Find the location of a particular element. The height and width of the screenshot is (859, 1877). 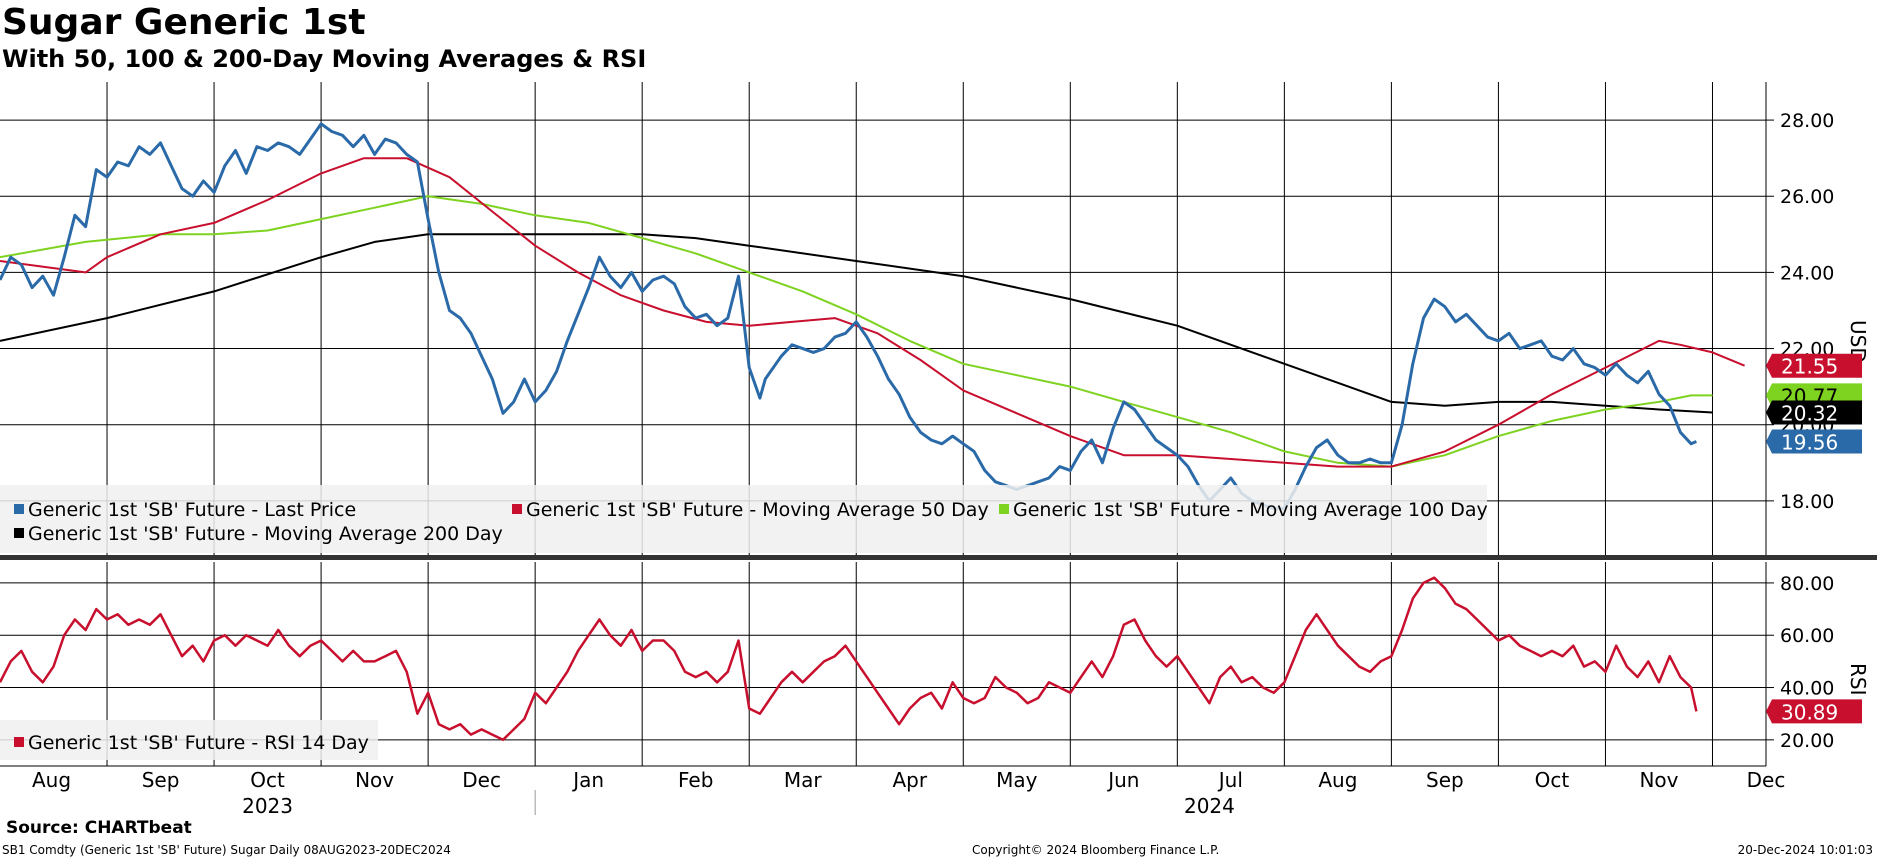

last-value-tag-ma200 is located at coordinates (1814, 412).